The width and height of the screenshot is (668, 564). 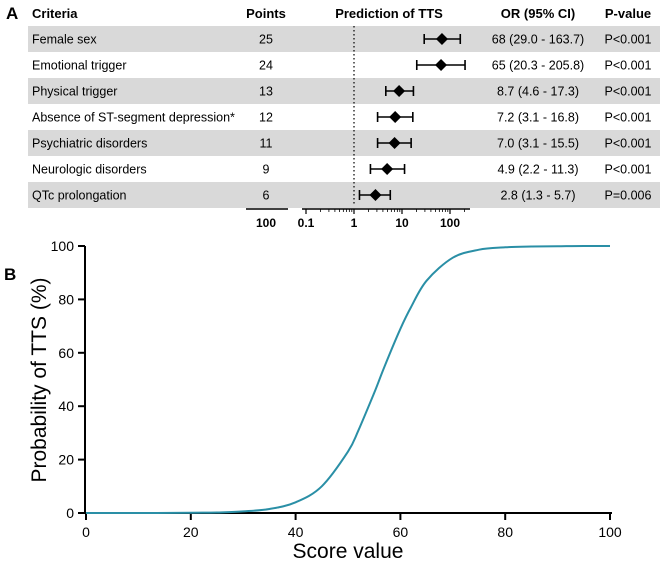 I want to click on or-axis-tick-label: 0.1, so click(x=306, y=223).